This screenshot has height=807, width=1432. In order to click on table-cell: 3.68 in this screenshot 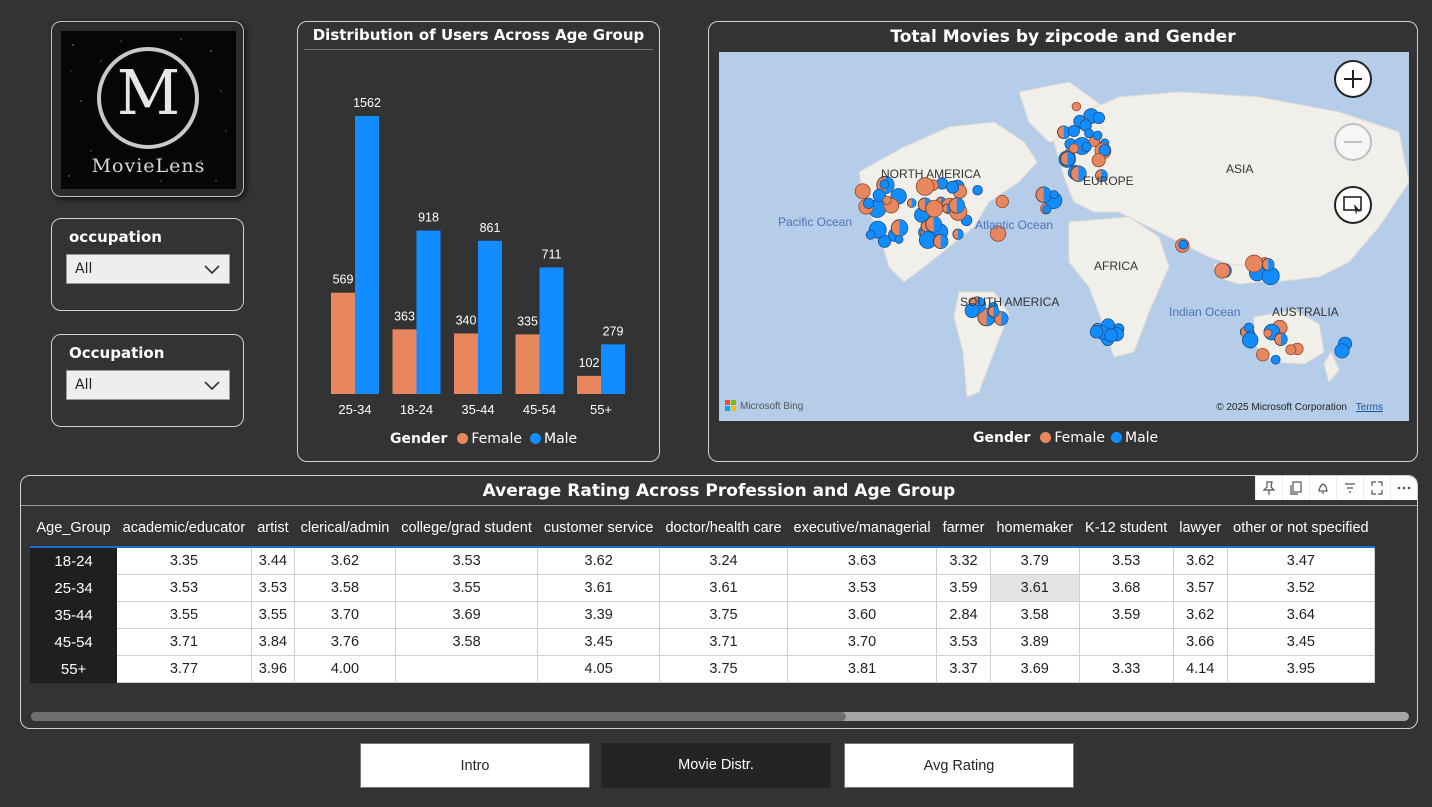, I will do `click(1126, 588)`.